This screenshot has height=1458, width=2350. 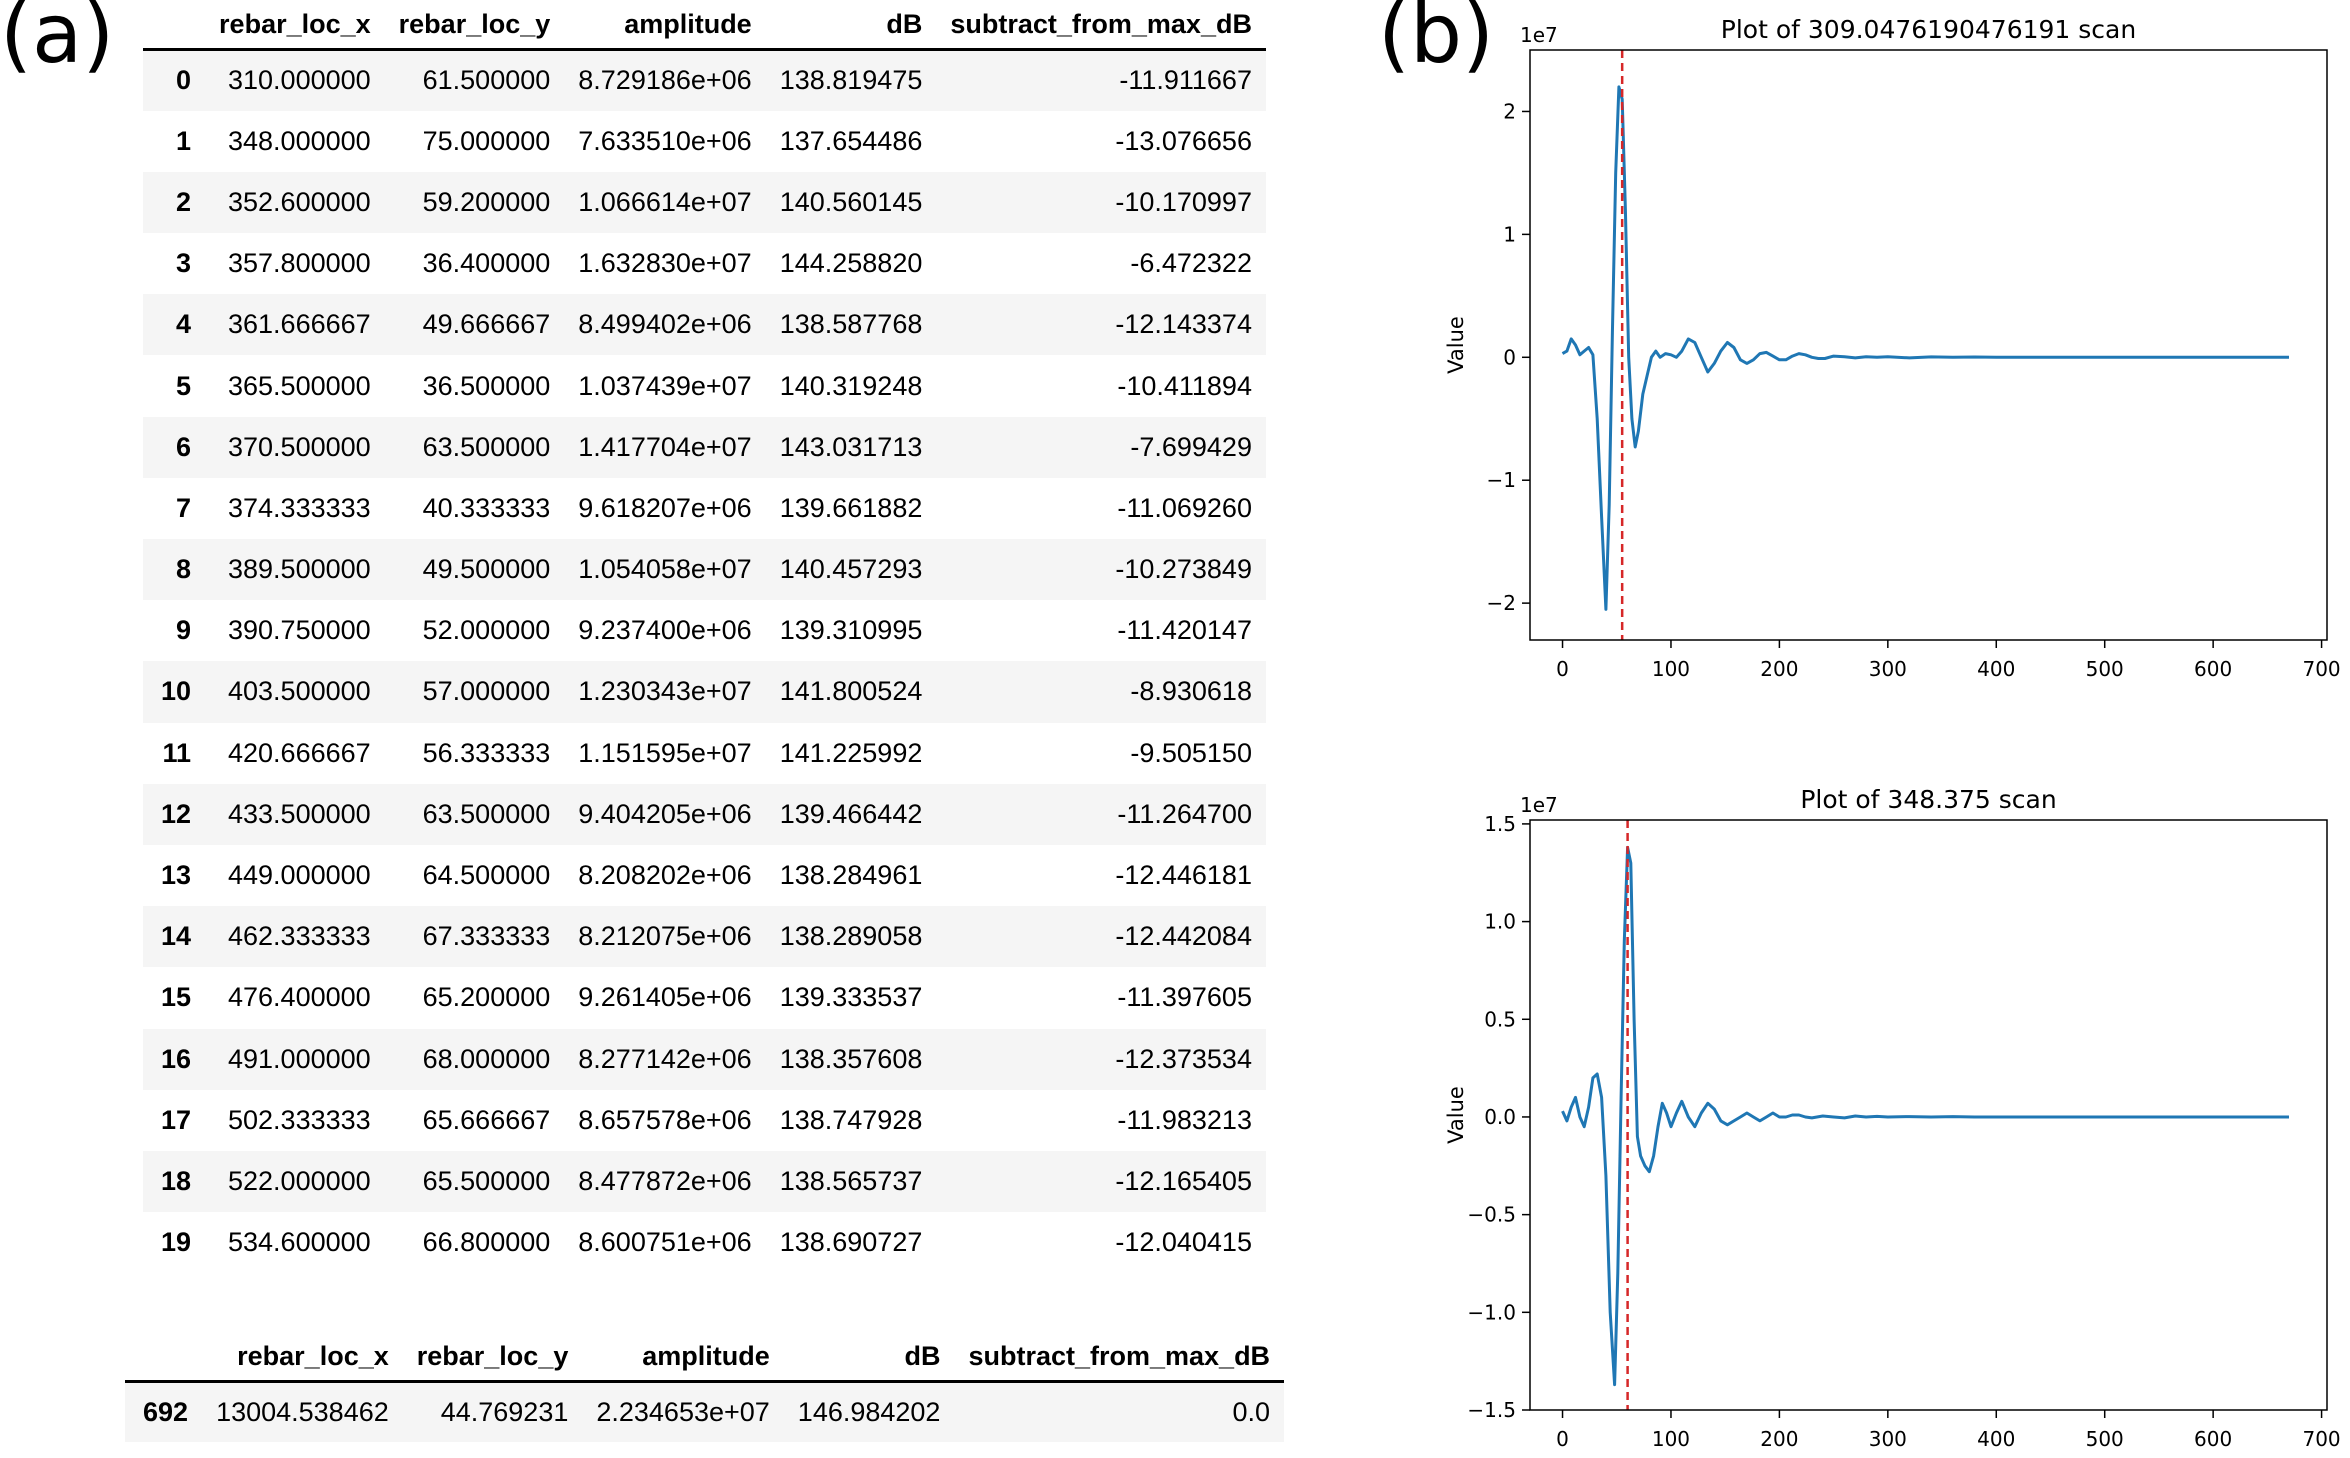 I want to click on row-index: 6, so click(x=184, y=446).